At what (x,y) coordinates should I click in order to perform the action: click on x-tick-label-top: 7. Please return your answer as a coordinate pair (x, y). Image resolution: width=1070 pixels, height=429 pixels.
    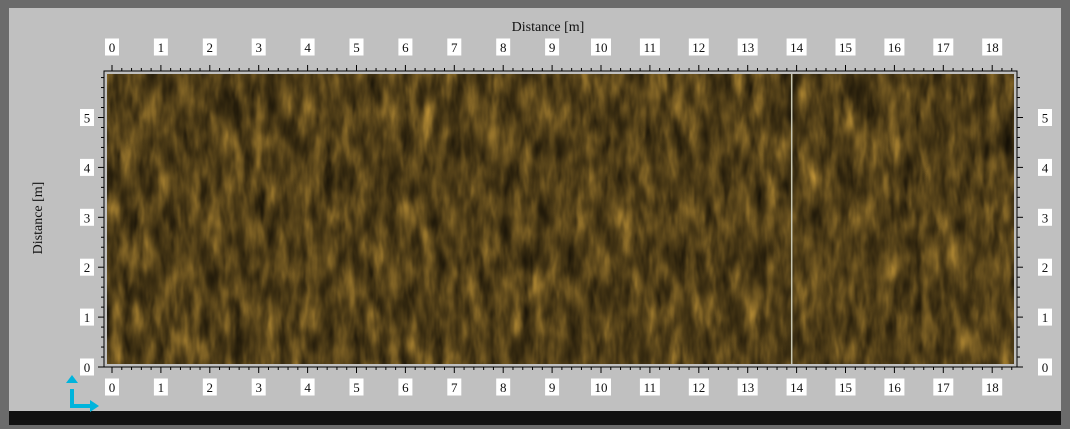
    Looking at the image, I should click on (454, 47).